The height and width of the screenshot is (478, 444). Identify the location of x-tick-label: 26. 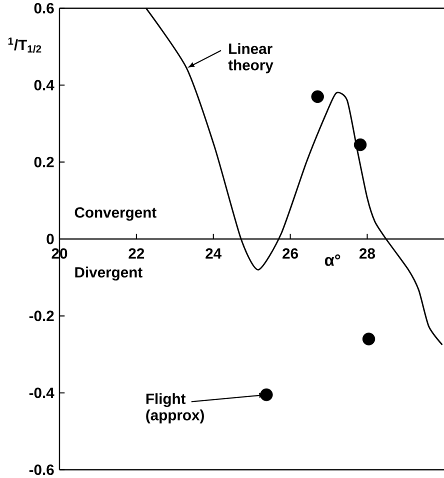
(290, 253).